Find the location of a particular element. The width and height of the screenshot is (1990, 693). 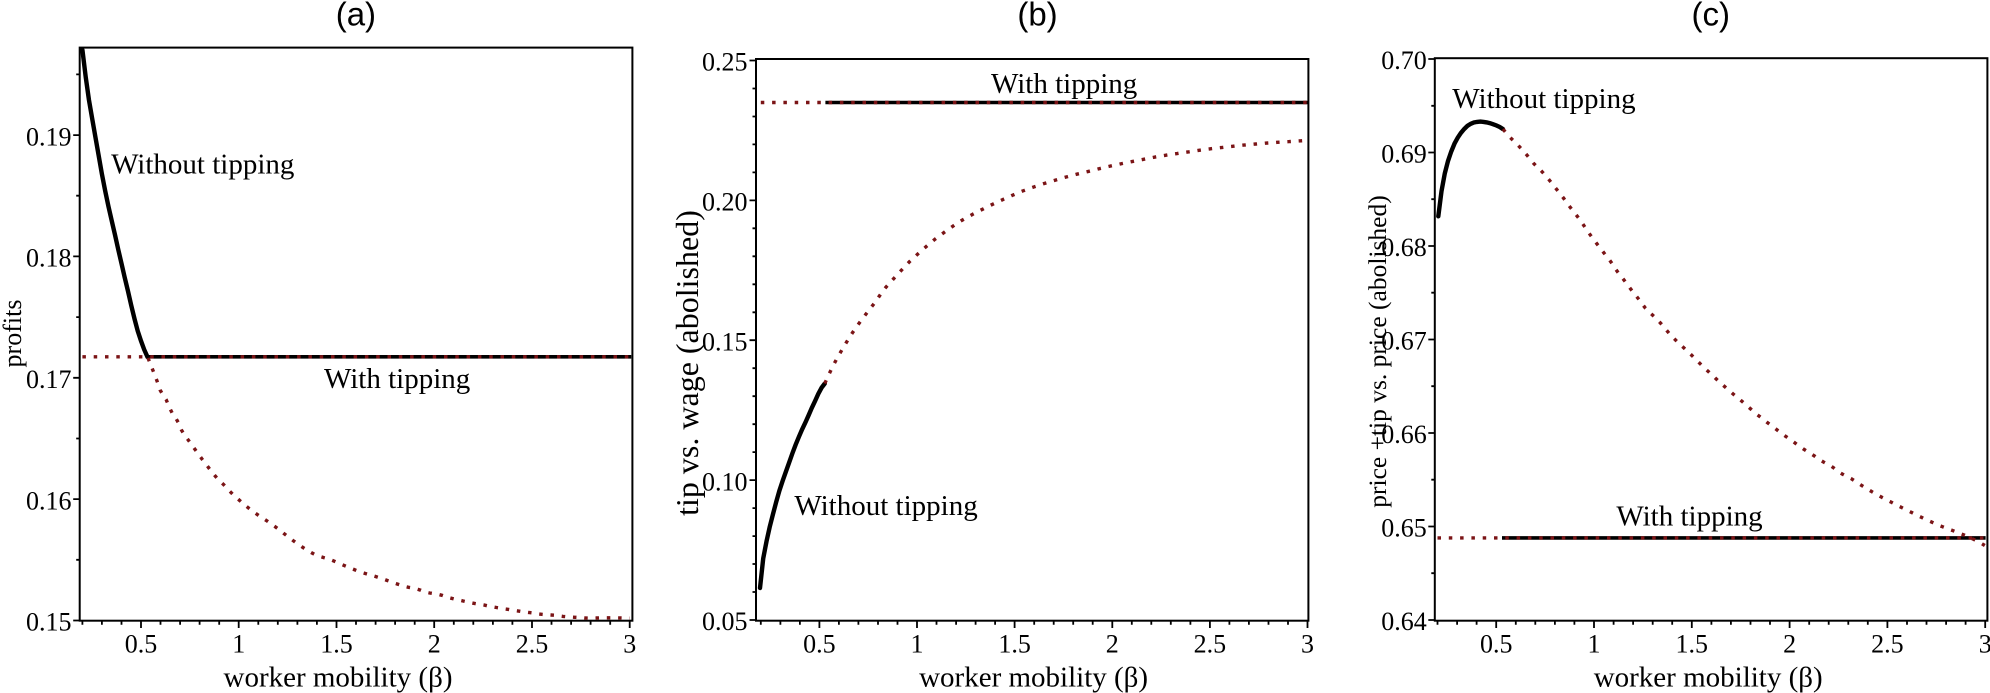

svg-text: 0.16 is located at coordinates (49, 500).